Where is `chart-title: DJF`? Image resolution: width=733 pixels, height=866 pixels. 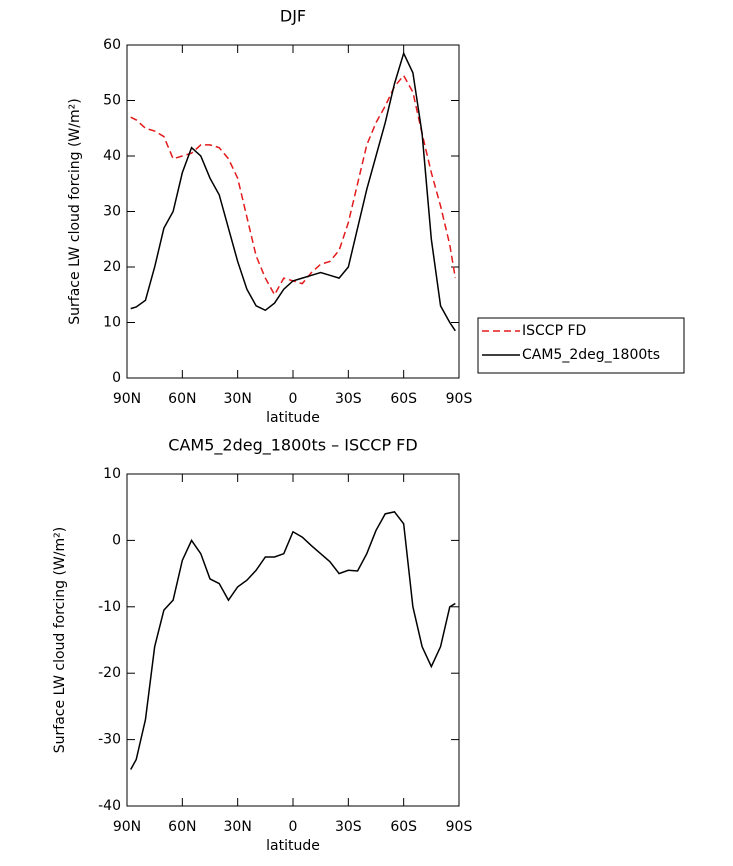
chart-title: DJF is located at coordinates (293, 16).